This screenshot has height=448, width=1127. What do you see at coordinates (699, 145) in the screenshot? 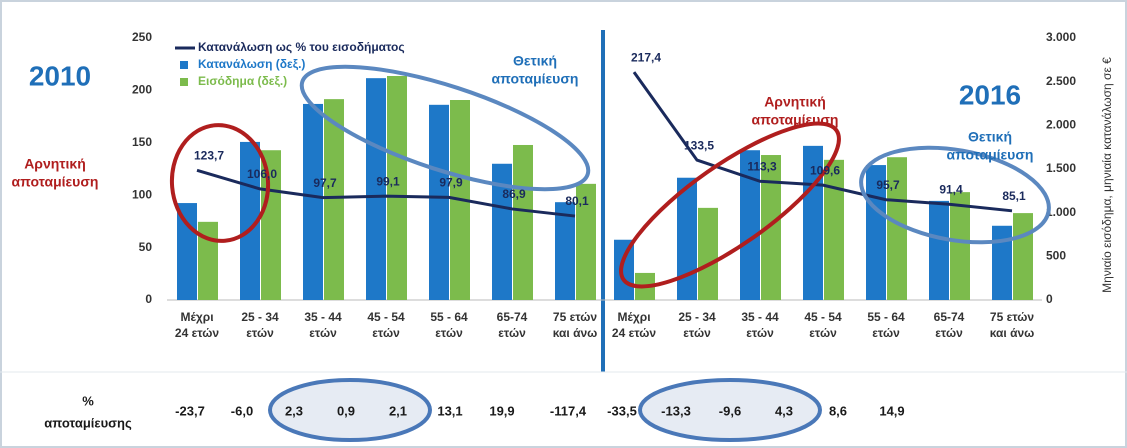
I see `data-label: 133,5` at bounding box center [699, 145].